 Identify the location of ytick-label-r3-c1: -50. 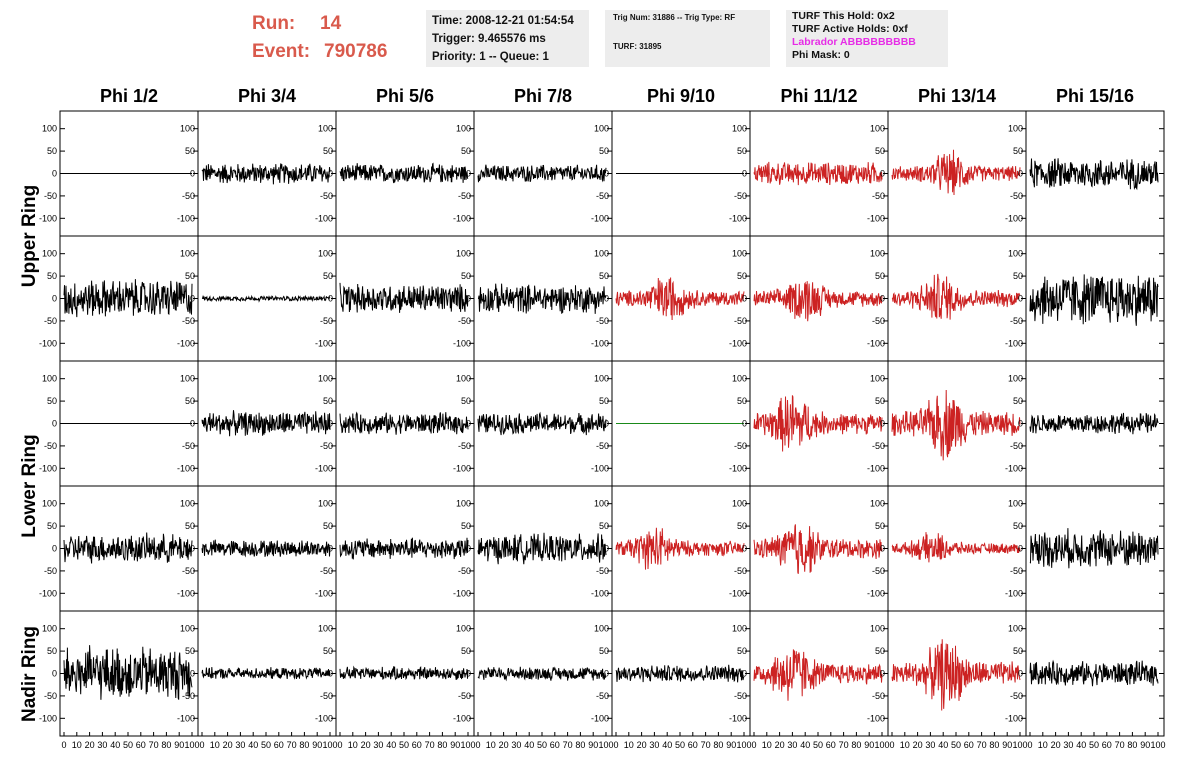
(188, 571).